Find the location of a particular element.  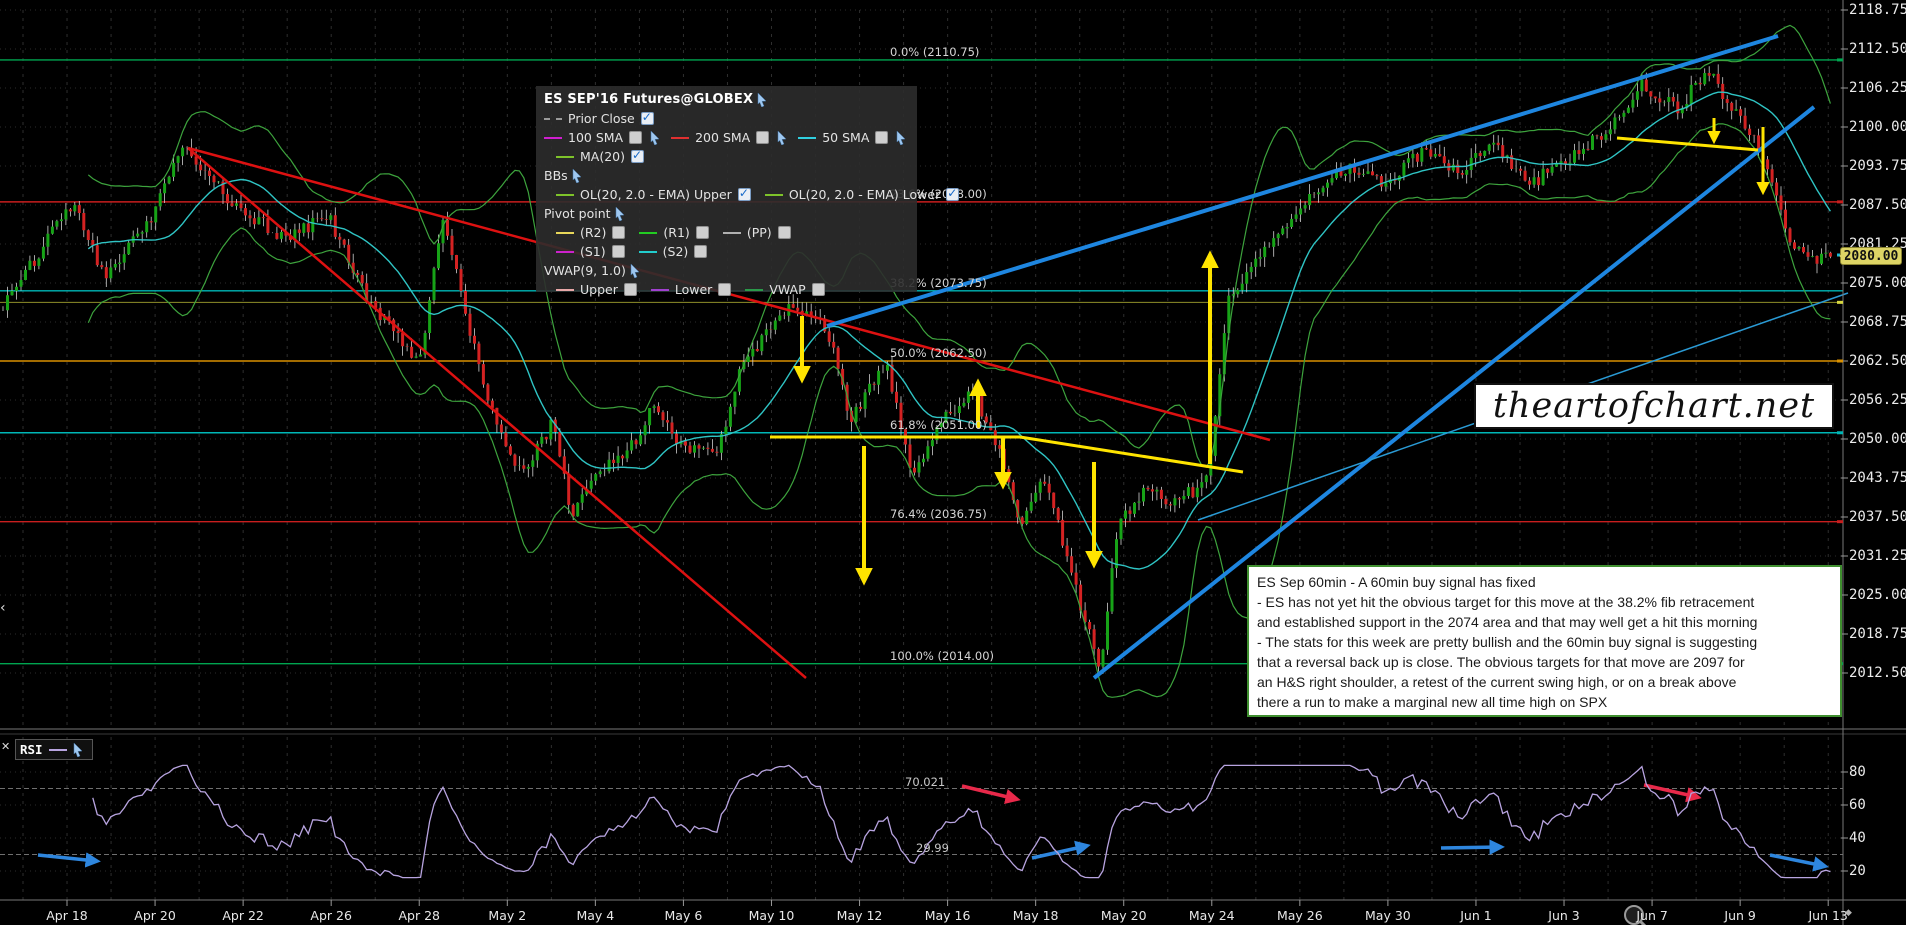

bb-lower-label: OL(20, 2.0 - EMA) Lower is located at coordinates (864, 194).